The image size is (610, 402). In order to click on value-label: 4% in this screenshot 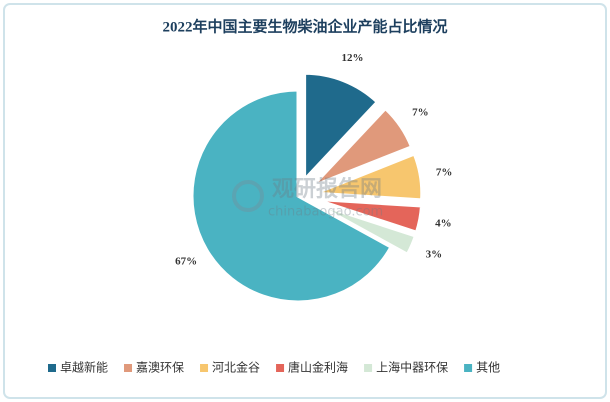, I will do `click(443, 223)`.